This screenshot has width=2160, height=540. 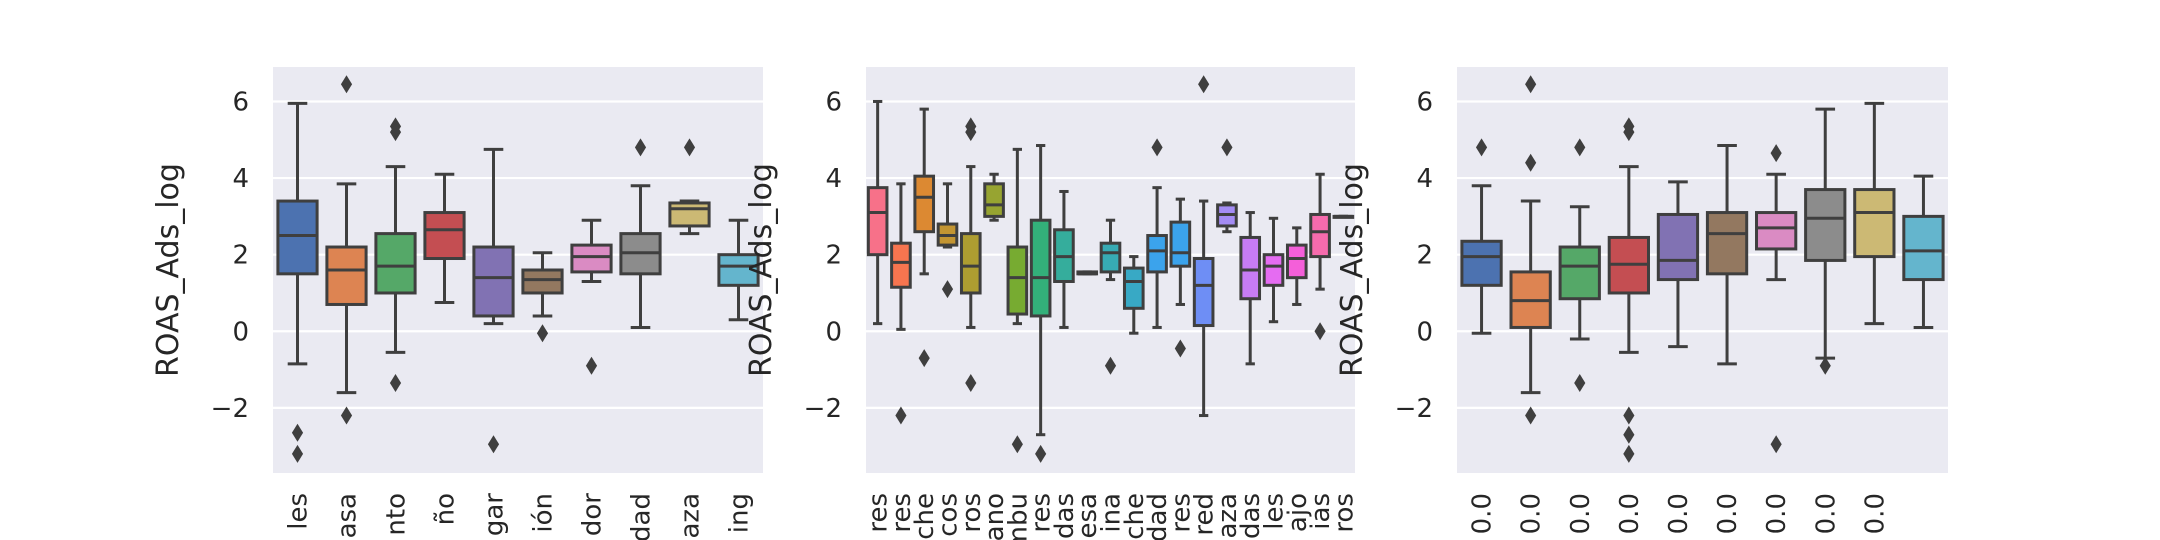 What do you see at coordinates (1018, 516) in the screenshot?
I see `x-tick-label: mbu` at bounding box center [1018, 516].